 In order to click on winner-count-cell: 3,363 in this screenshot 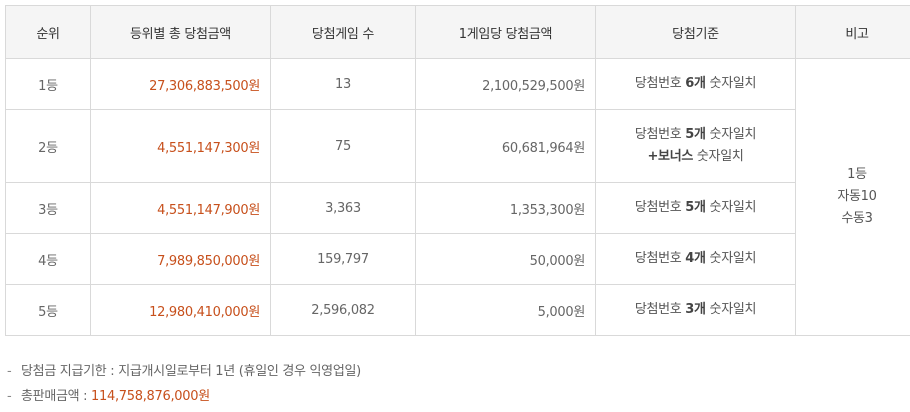, I will do `click(343, 208)`.